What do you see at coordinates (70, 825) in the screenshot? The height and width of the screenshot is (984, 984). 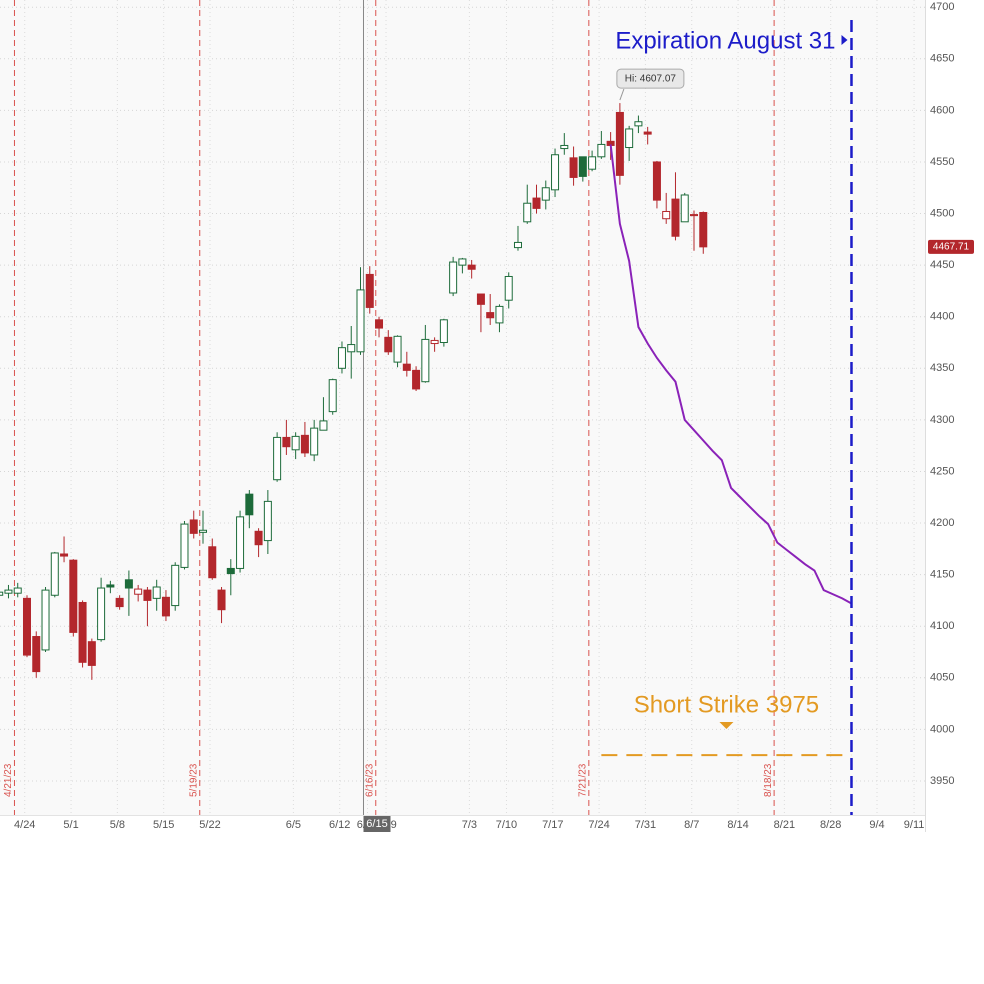 I see `x-tick-label: 5/1` at bounding box center [70, 825].